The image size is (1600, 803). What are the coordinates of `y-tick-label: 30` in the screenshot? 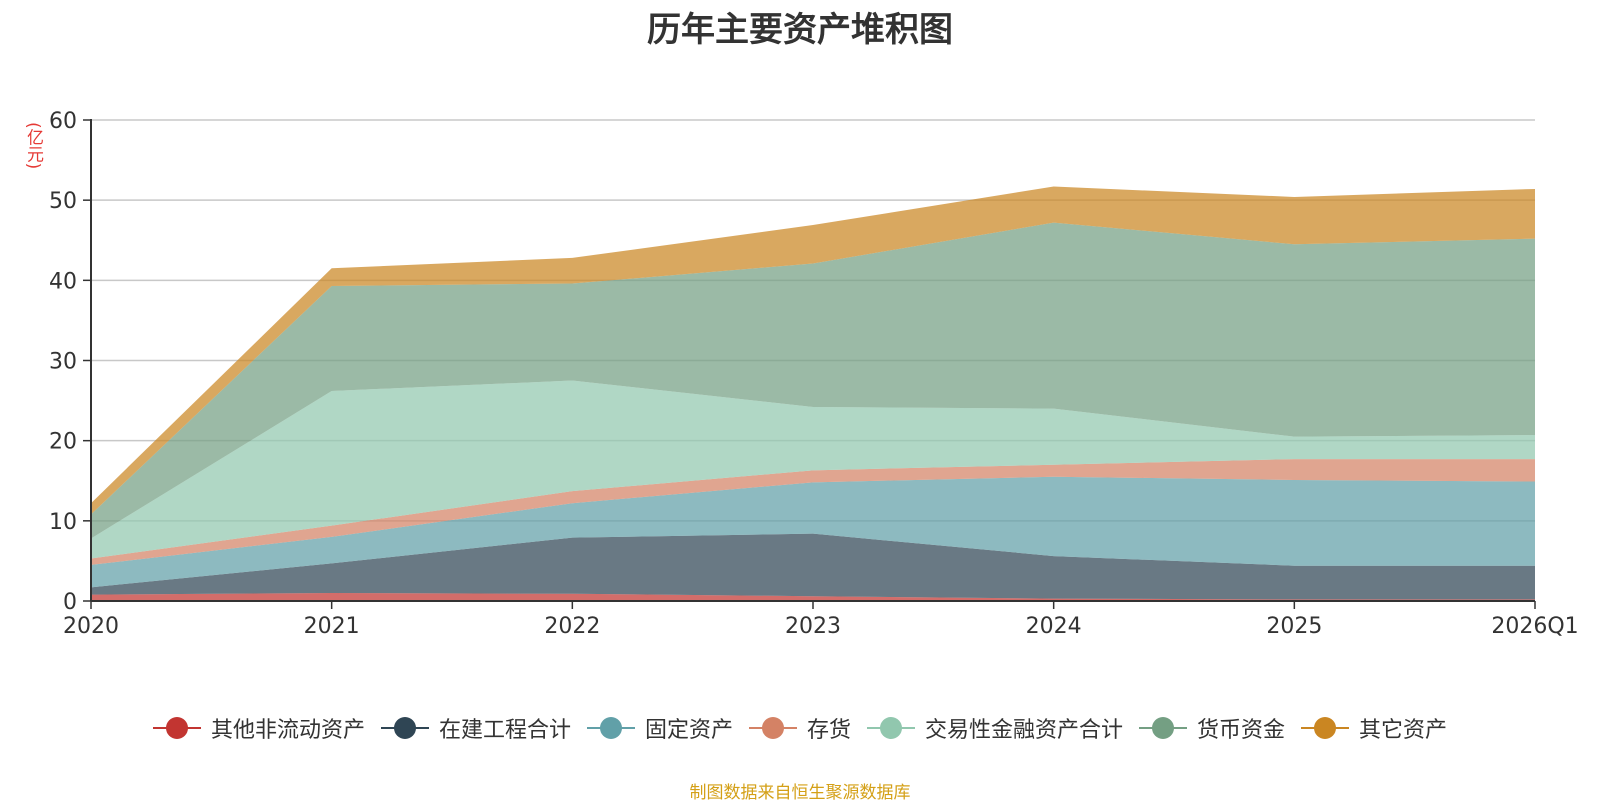 It's located at (63, 362).